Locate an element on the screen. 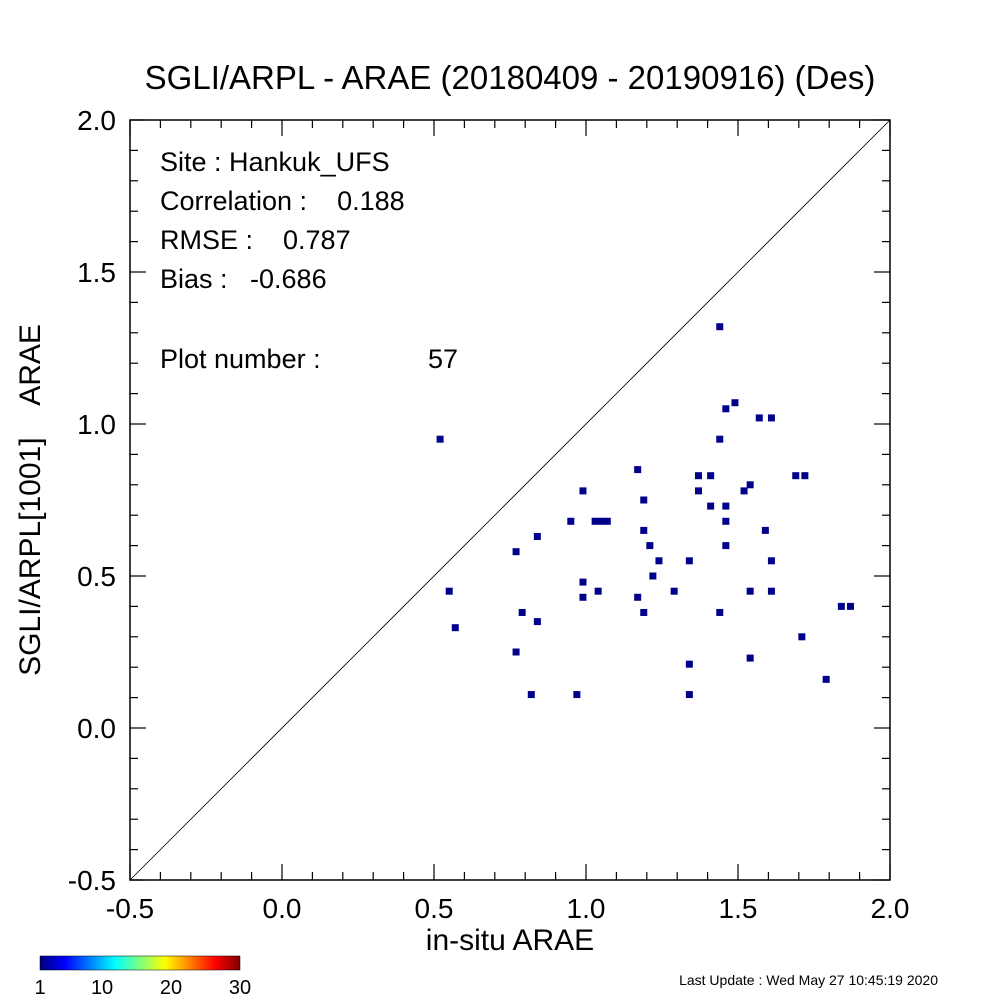 This screenshot has height=1000, width=1000. x-axis-label: in-situ ARAE is located at coordinates (510, 940).